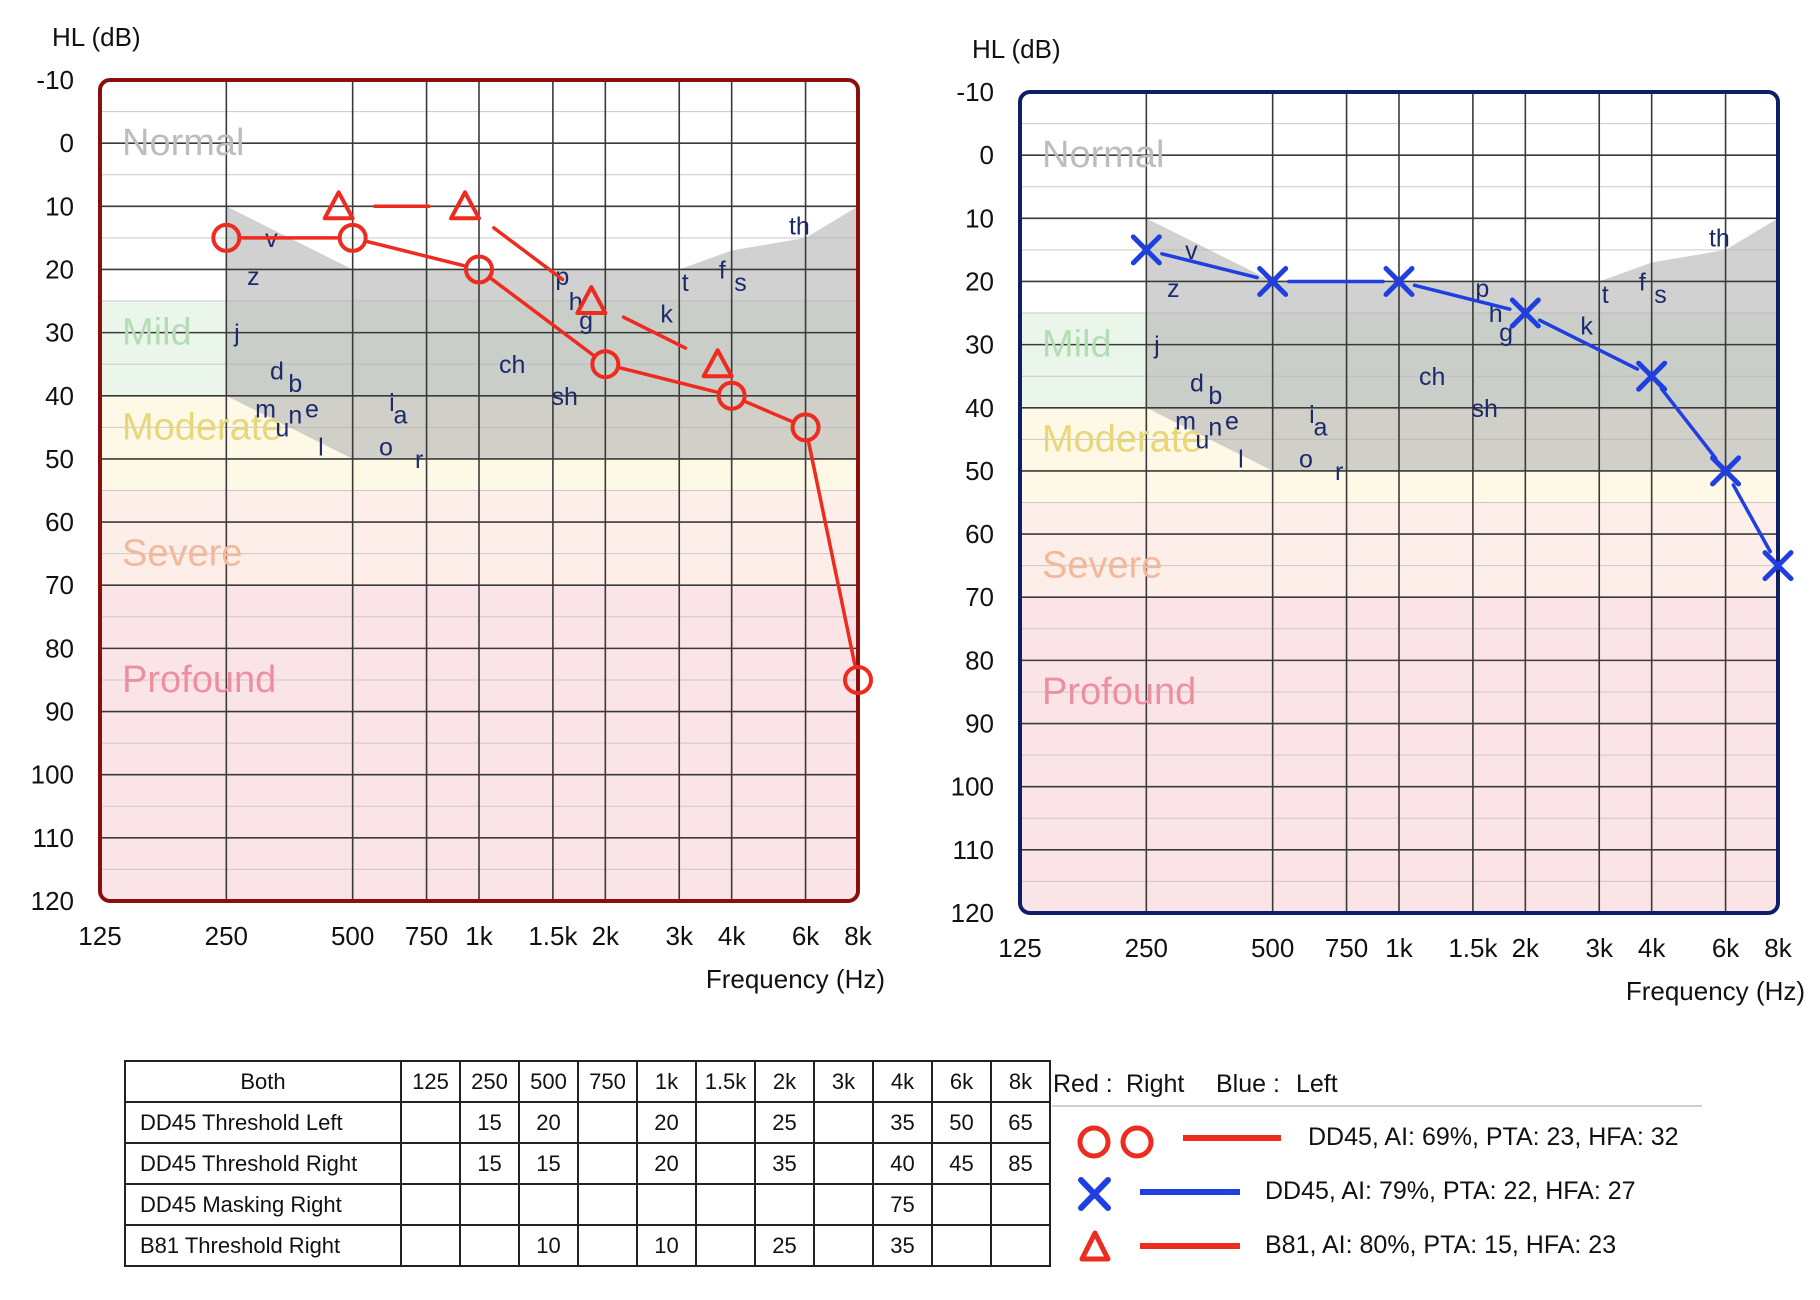 The width and height of the screenshot is (1820, 1300). What do you see at coordinates (795, 979) in the screenshot?
I see `x-axis-title: Frequency (Hz)` at bounding box center [795, 979].